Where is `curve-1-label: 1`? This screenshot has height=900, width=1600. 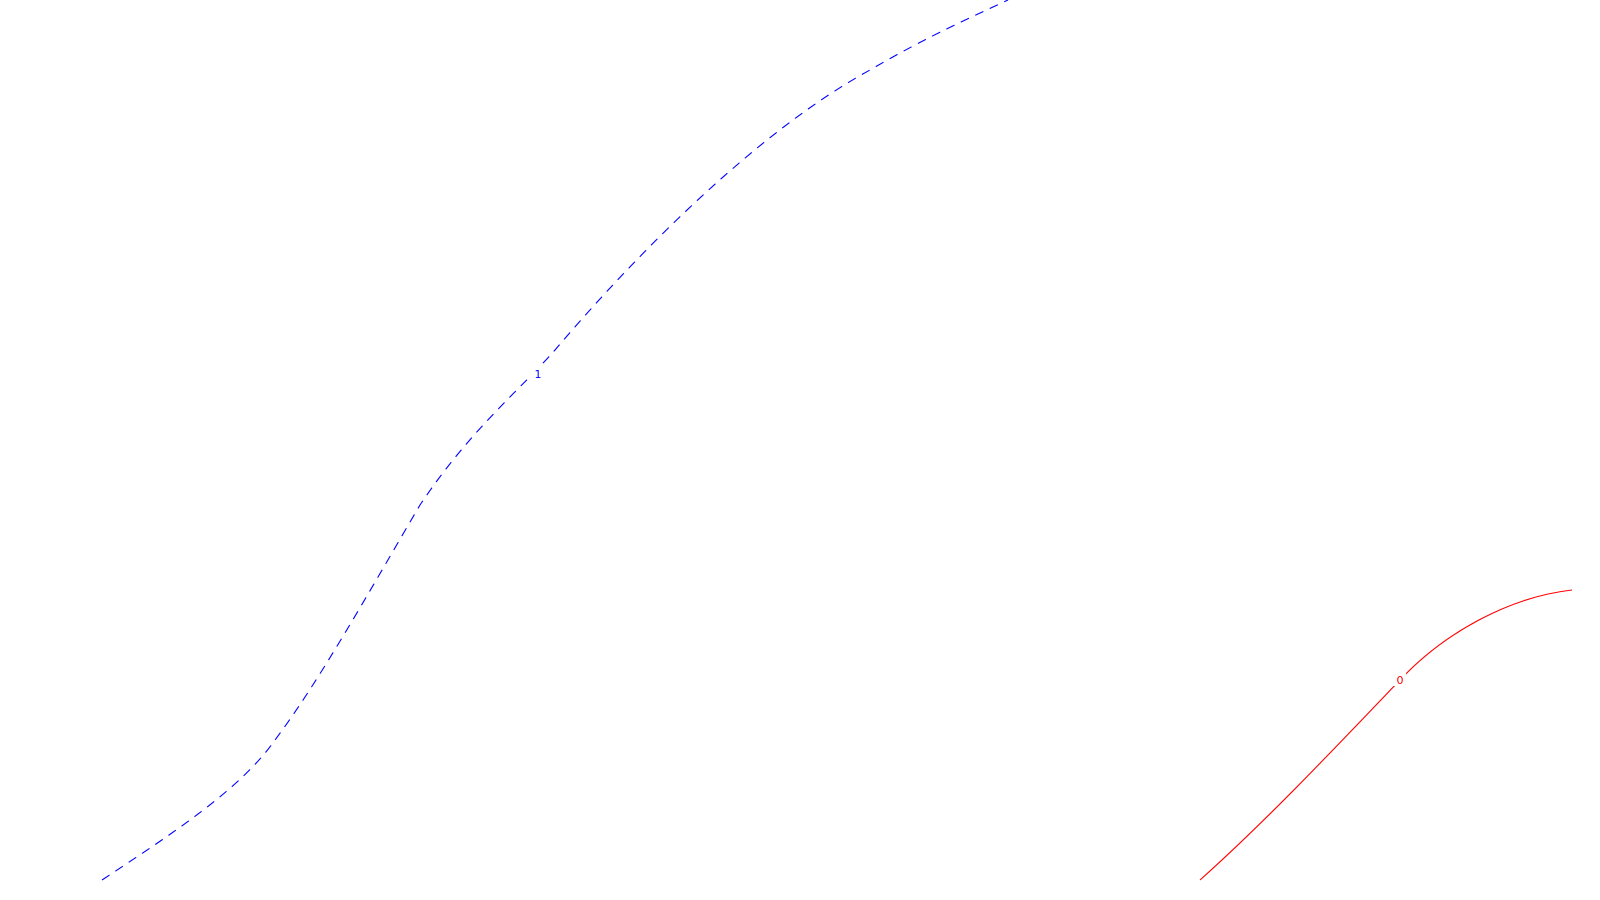
curve-1-label: 1 is located at coordinates (538, 374).